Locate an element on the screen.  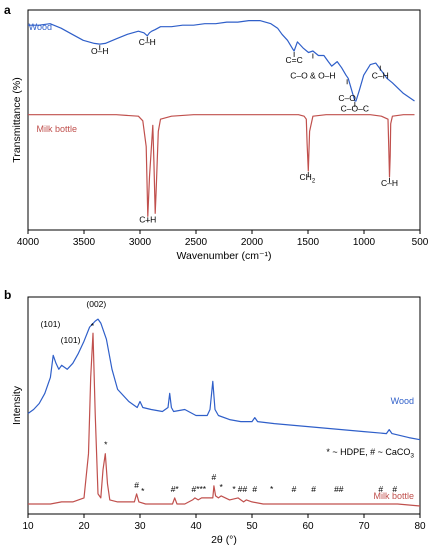
x-tick-label: 30 is located at coordinates (140, 526).